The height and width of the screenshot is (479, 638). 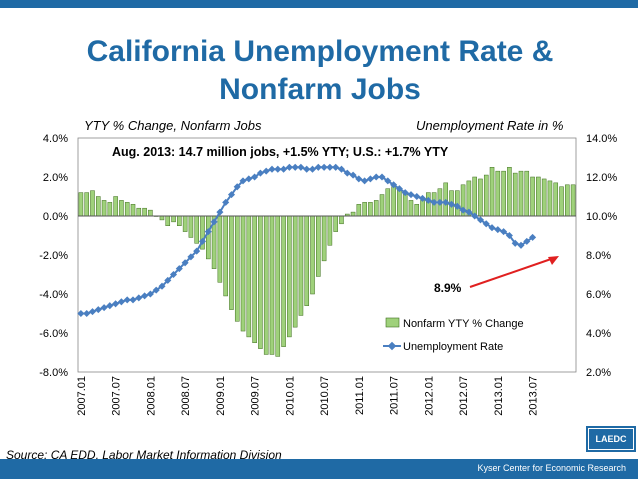 What do you see at coordinates (256, 396) in the screenshot?
I see `x-tick-label: 2009.07` at bounding box center [256, 396].